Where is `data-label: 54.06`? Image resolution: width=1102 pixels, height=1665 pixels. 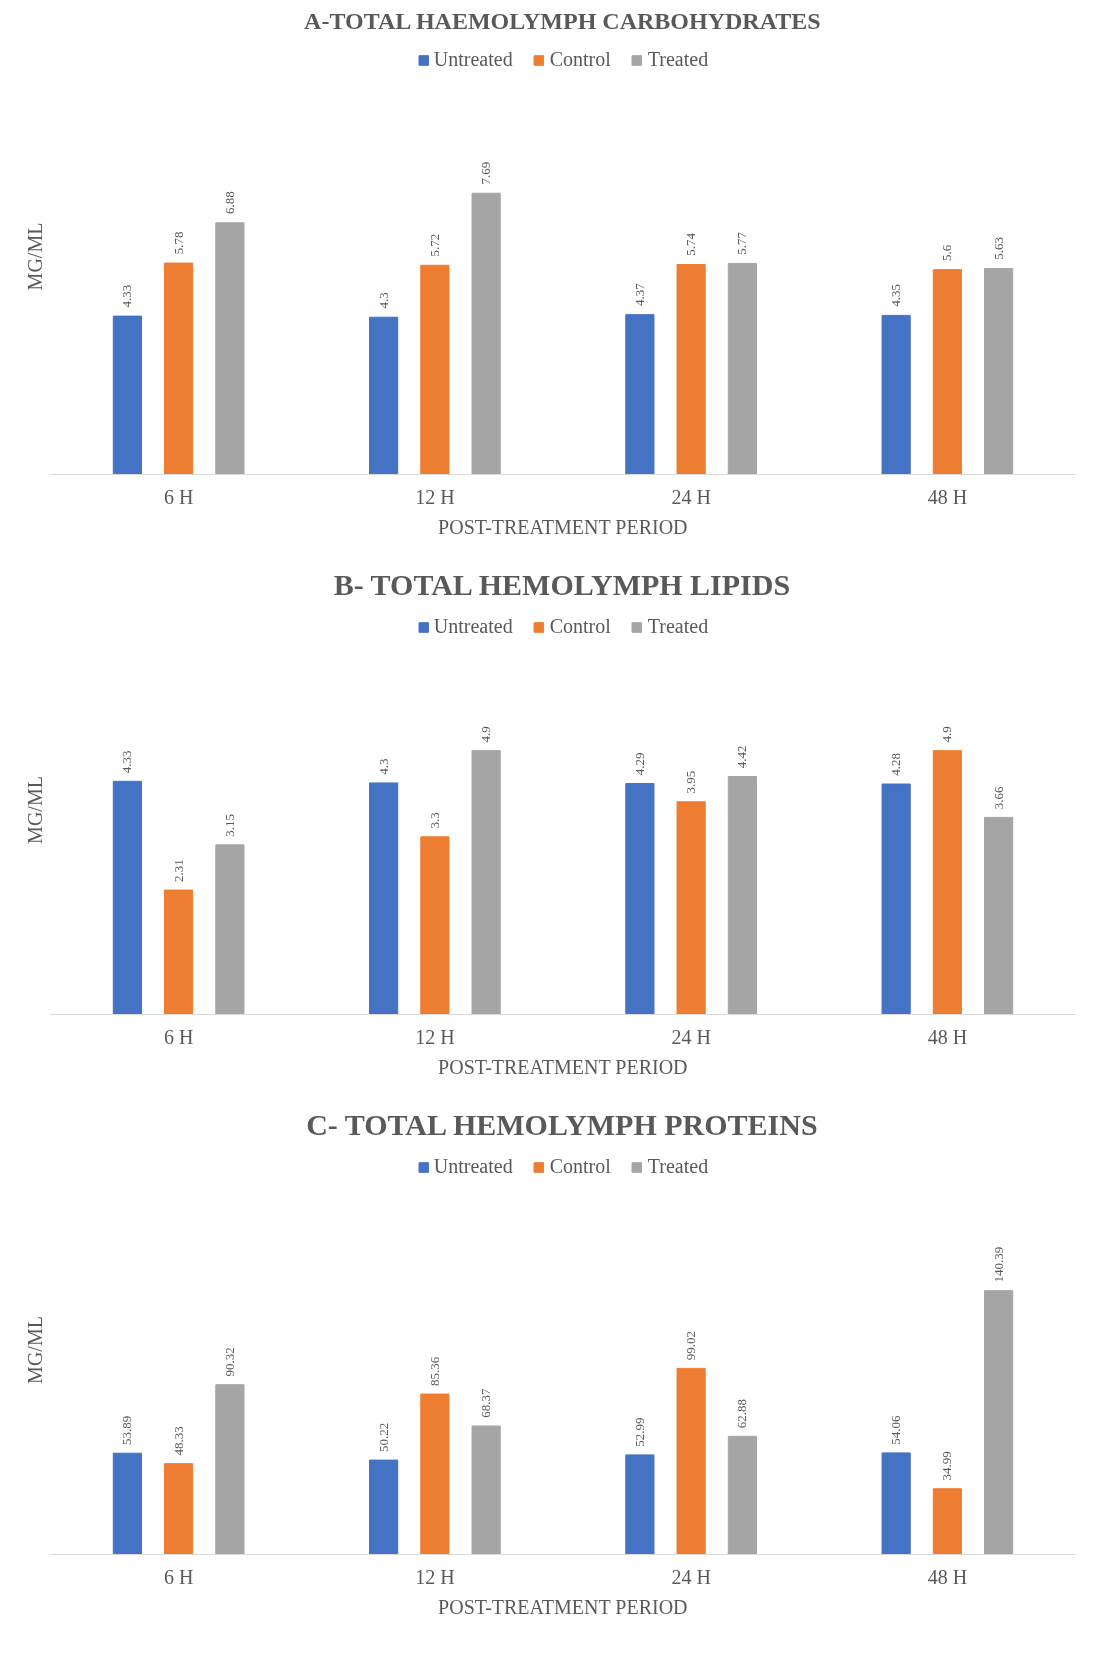 data-label: 54.06 is located at coordinates (896, 1429).